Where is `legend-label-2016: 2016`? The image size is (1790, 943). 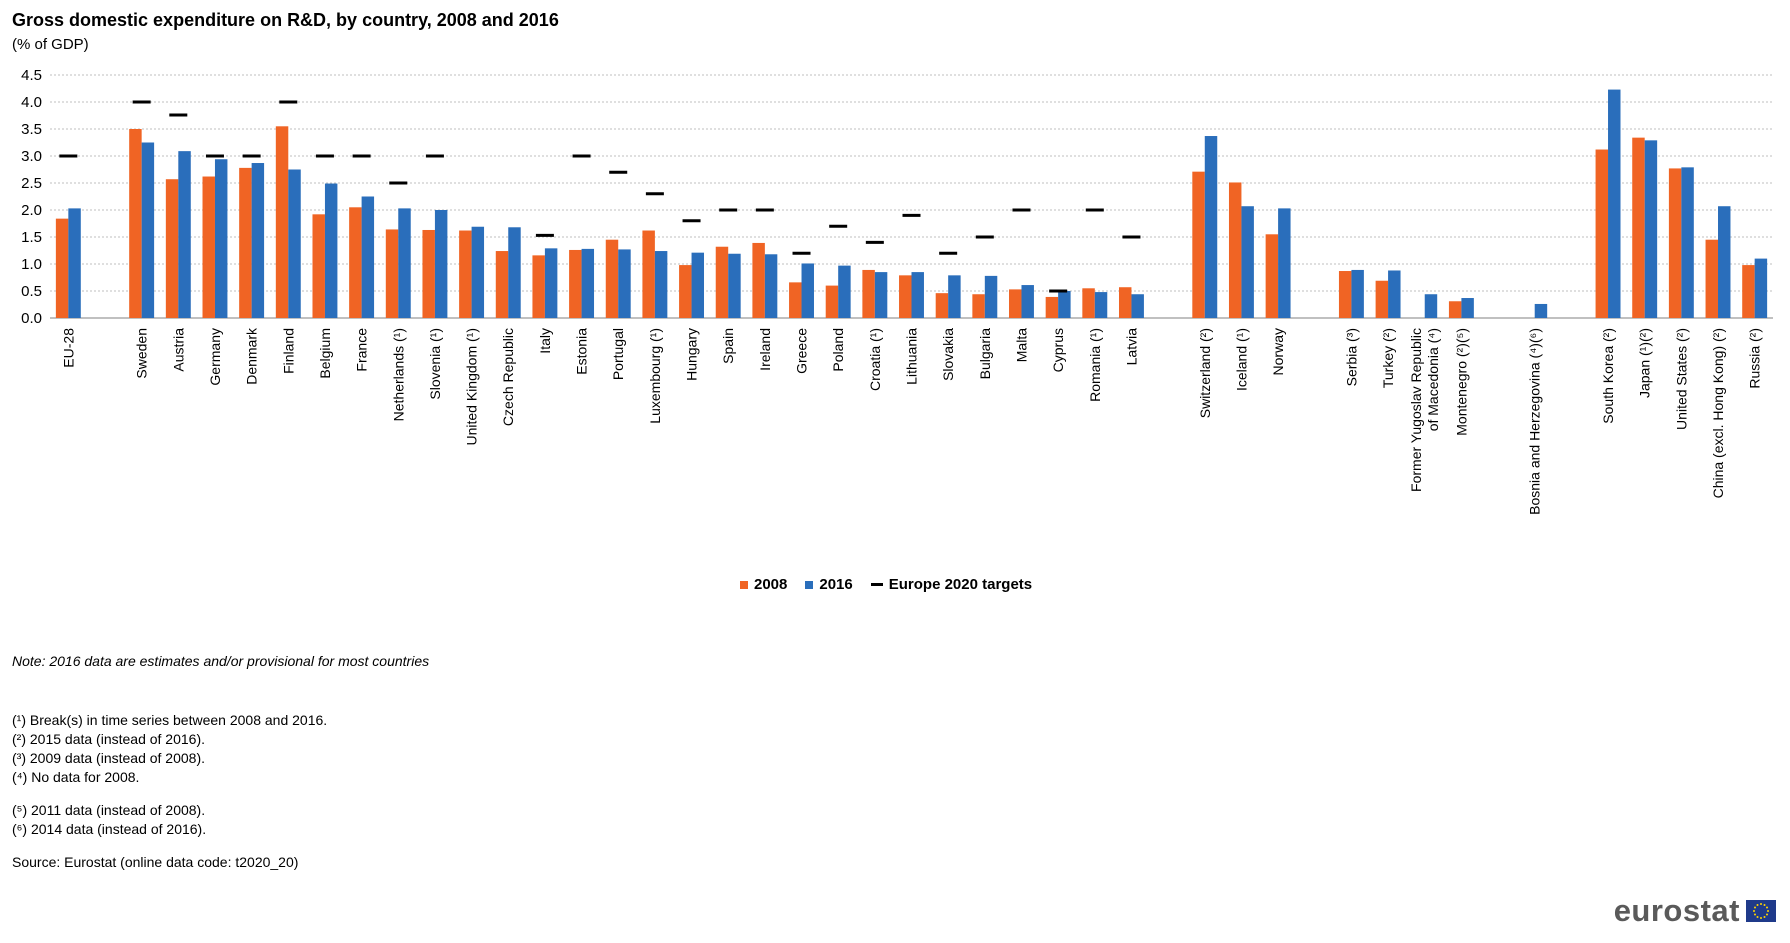 legend-label-2016: 2016 is located at coordinates (836, 584).